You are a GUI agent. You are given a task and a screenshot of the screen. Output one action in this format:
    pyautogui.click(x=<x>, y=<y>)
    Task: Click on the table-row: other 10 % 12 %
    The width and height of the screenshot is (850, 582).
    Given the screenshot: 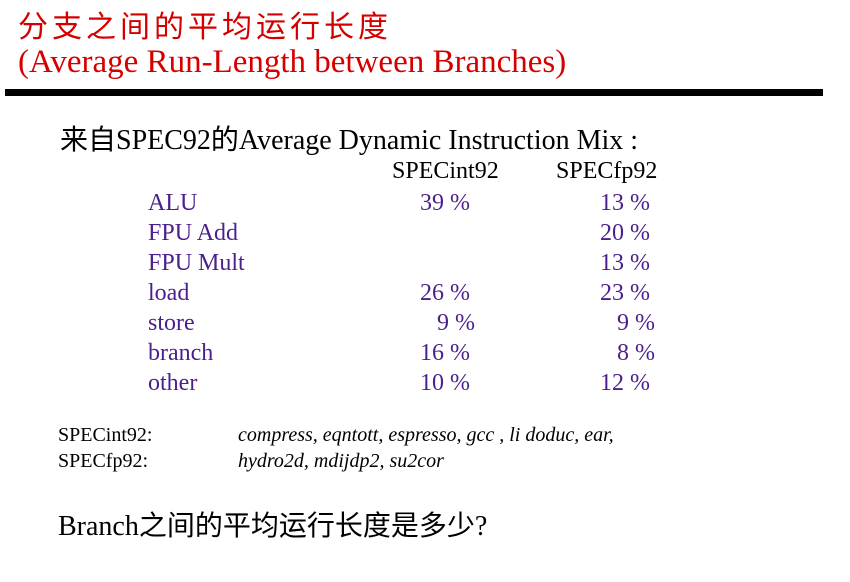 What is the action you would take?
    pyautogui.click(x=425, y=385)
    